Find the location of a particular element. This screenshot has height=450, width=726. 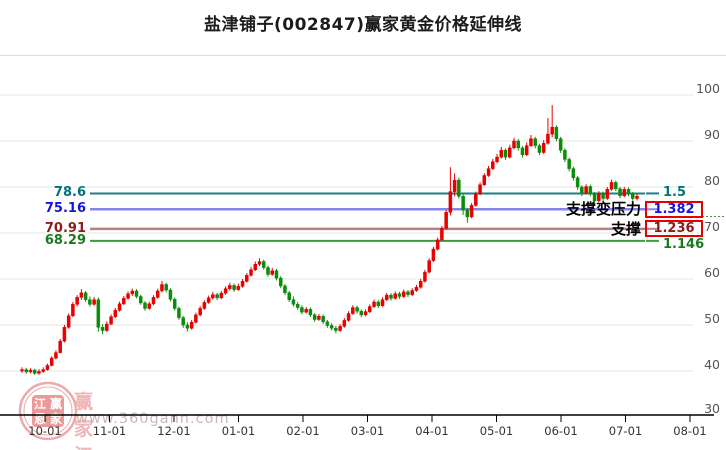

header-separator is located at coordinates (363, 55).